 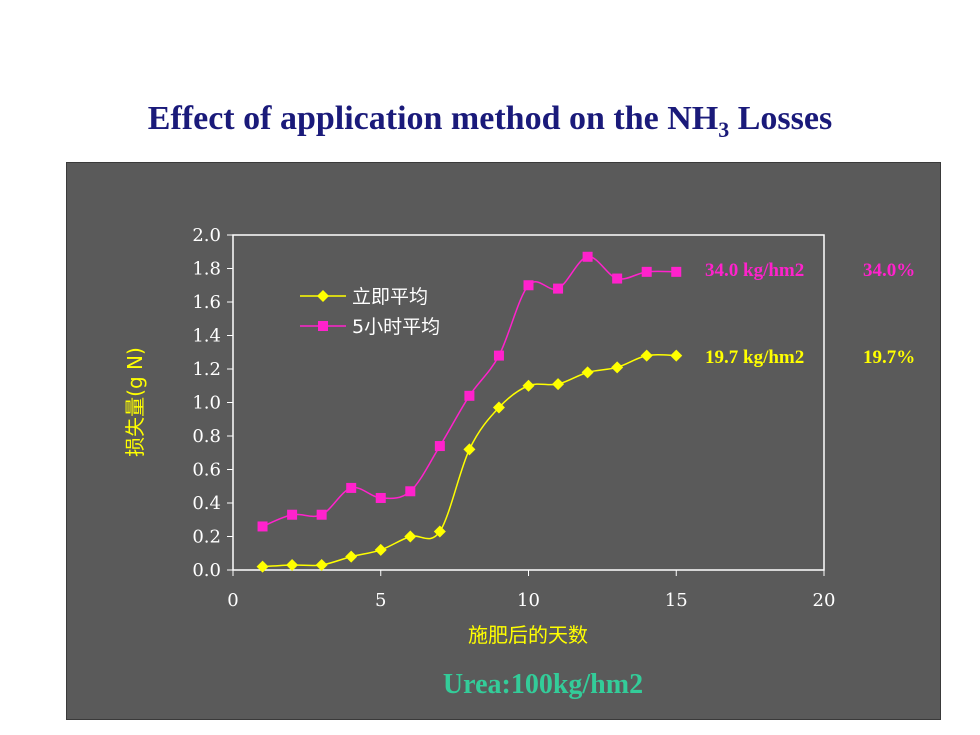 What do you see at coordinates (232, 600) in the screenshot?
I see `x-tick-label: 0` at bounding box center [232, 600].